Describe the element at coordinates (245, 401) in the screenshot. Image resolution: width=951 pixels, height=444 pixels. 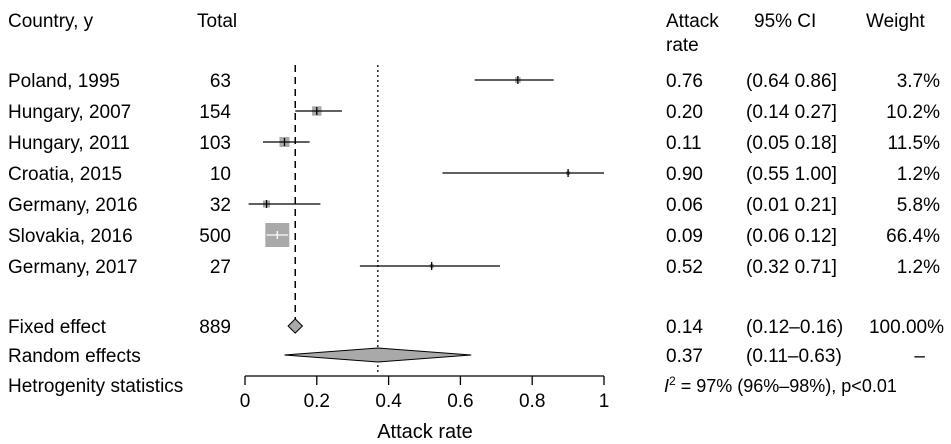
I see `x-axis-tick-label: 0` at that location.